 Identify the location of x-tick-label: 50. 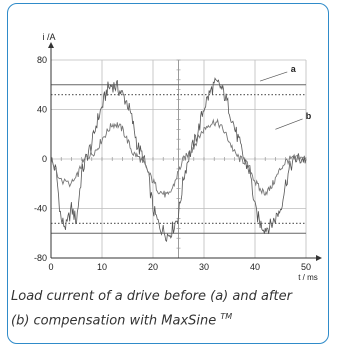
(306, 267).